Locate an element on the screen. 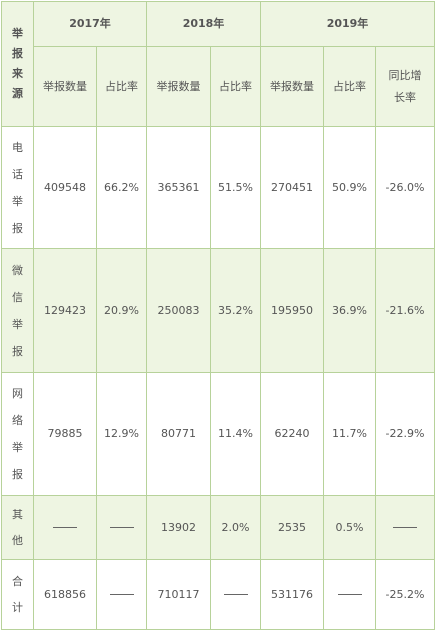  share-cell-2017: 12.9% is located at coordinates (121, 434).